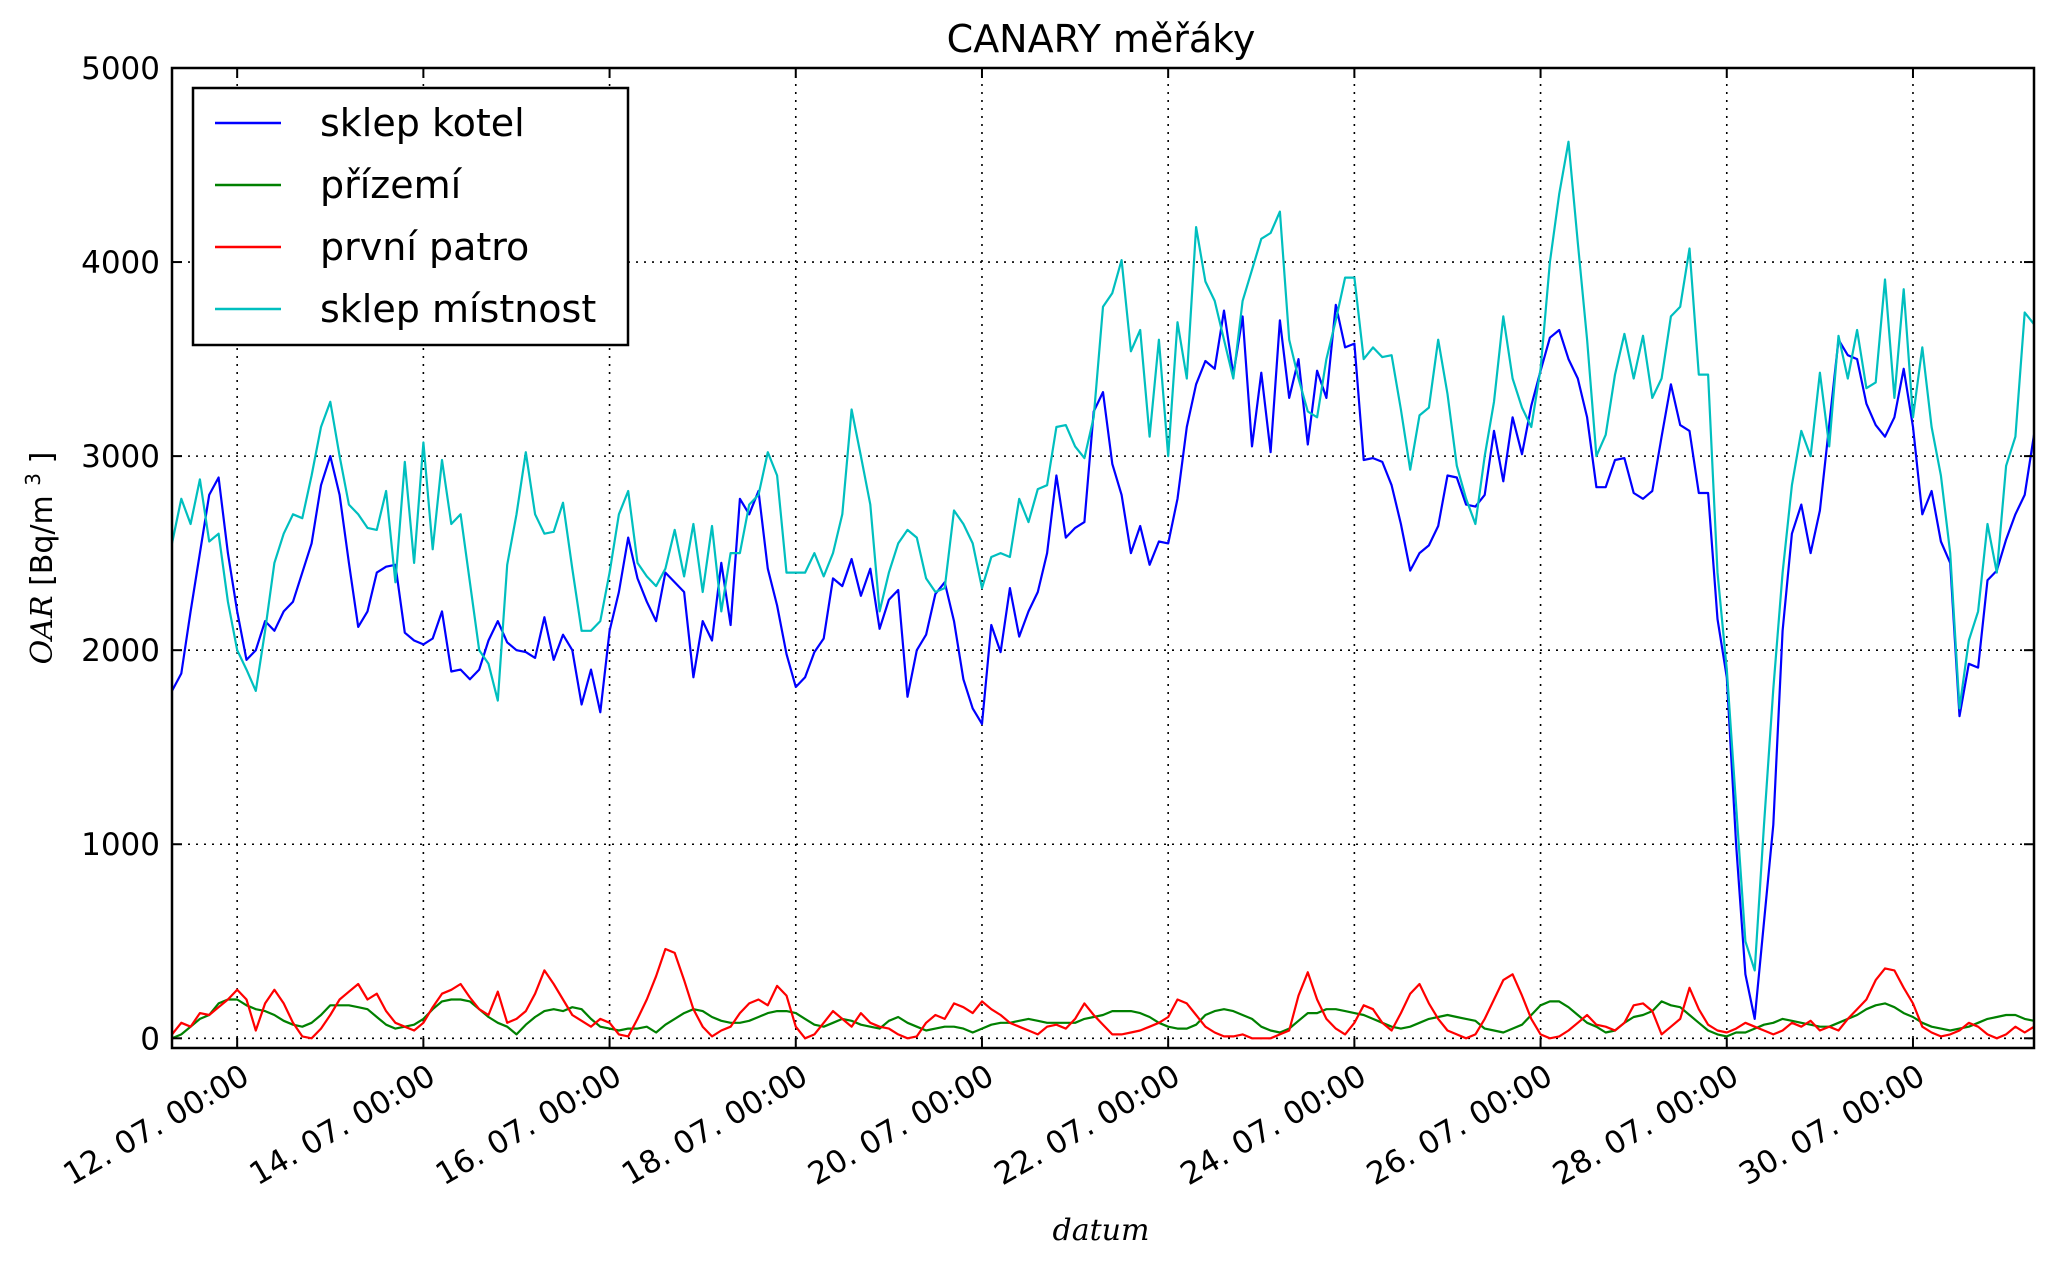 The image size is (2051, 1270). Describe the element at coordinates (120, 69) in the screenshot. I see `y-tick-label: 5000` at that location.